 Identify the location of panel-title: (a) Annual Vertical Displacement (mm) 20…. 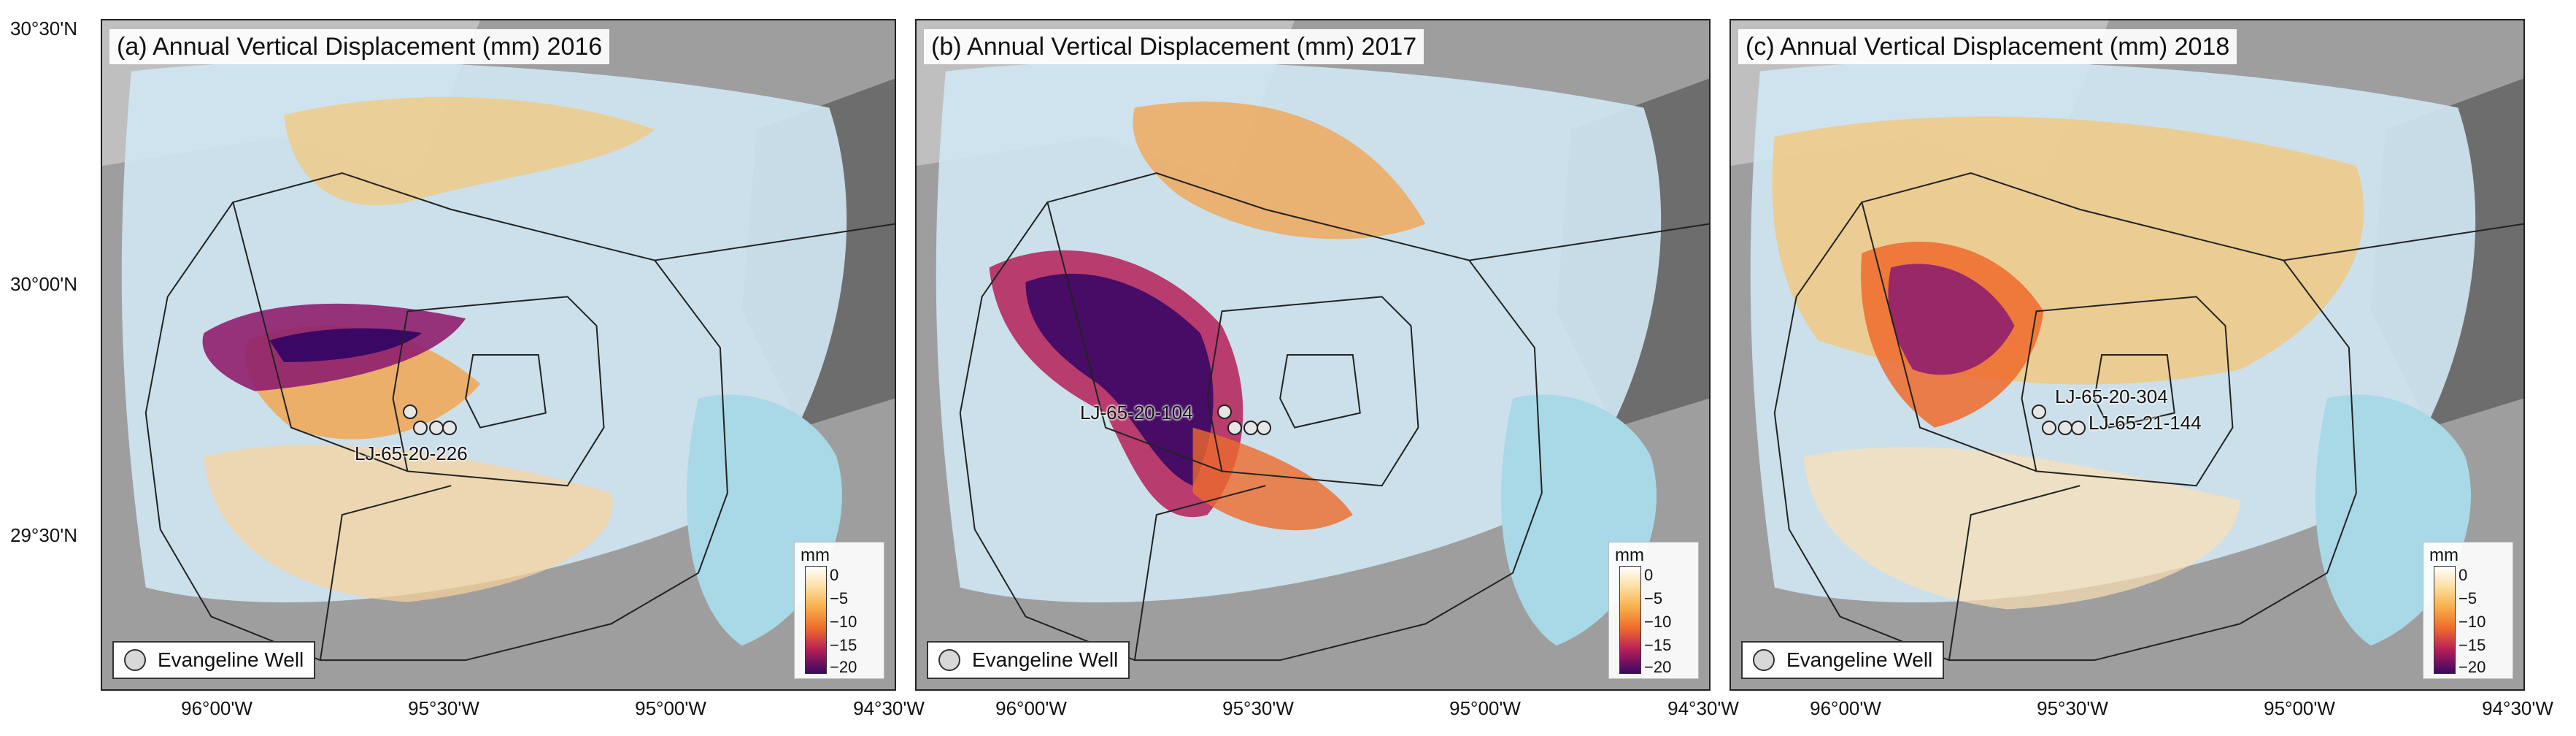
(359, 46).